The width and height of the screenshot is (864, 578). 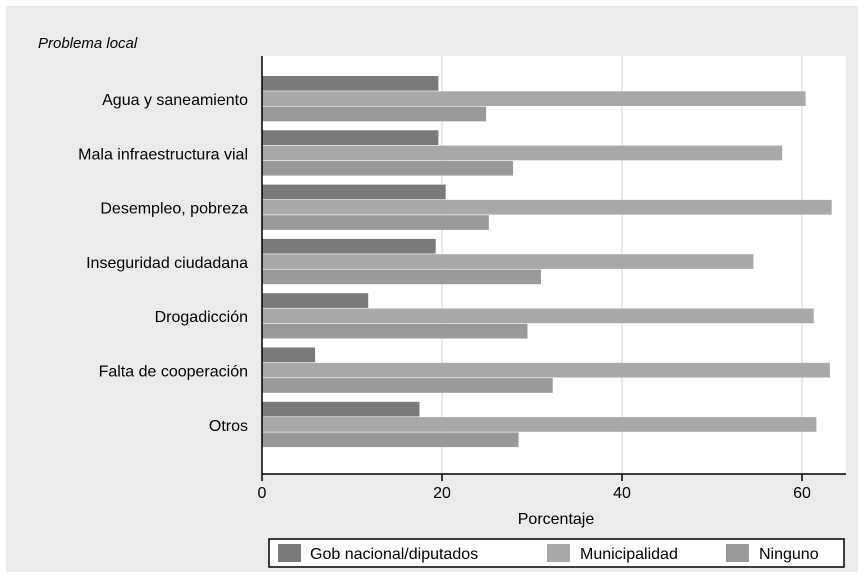 What do you see at coordinates (175, 100) in the screenshot?
I see `category-label: Agua y saneamiento` at bounding box center [175, 100].